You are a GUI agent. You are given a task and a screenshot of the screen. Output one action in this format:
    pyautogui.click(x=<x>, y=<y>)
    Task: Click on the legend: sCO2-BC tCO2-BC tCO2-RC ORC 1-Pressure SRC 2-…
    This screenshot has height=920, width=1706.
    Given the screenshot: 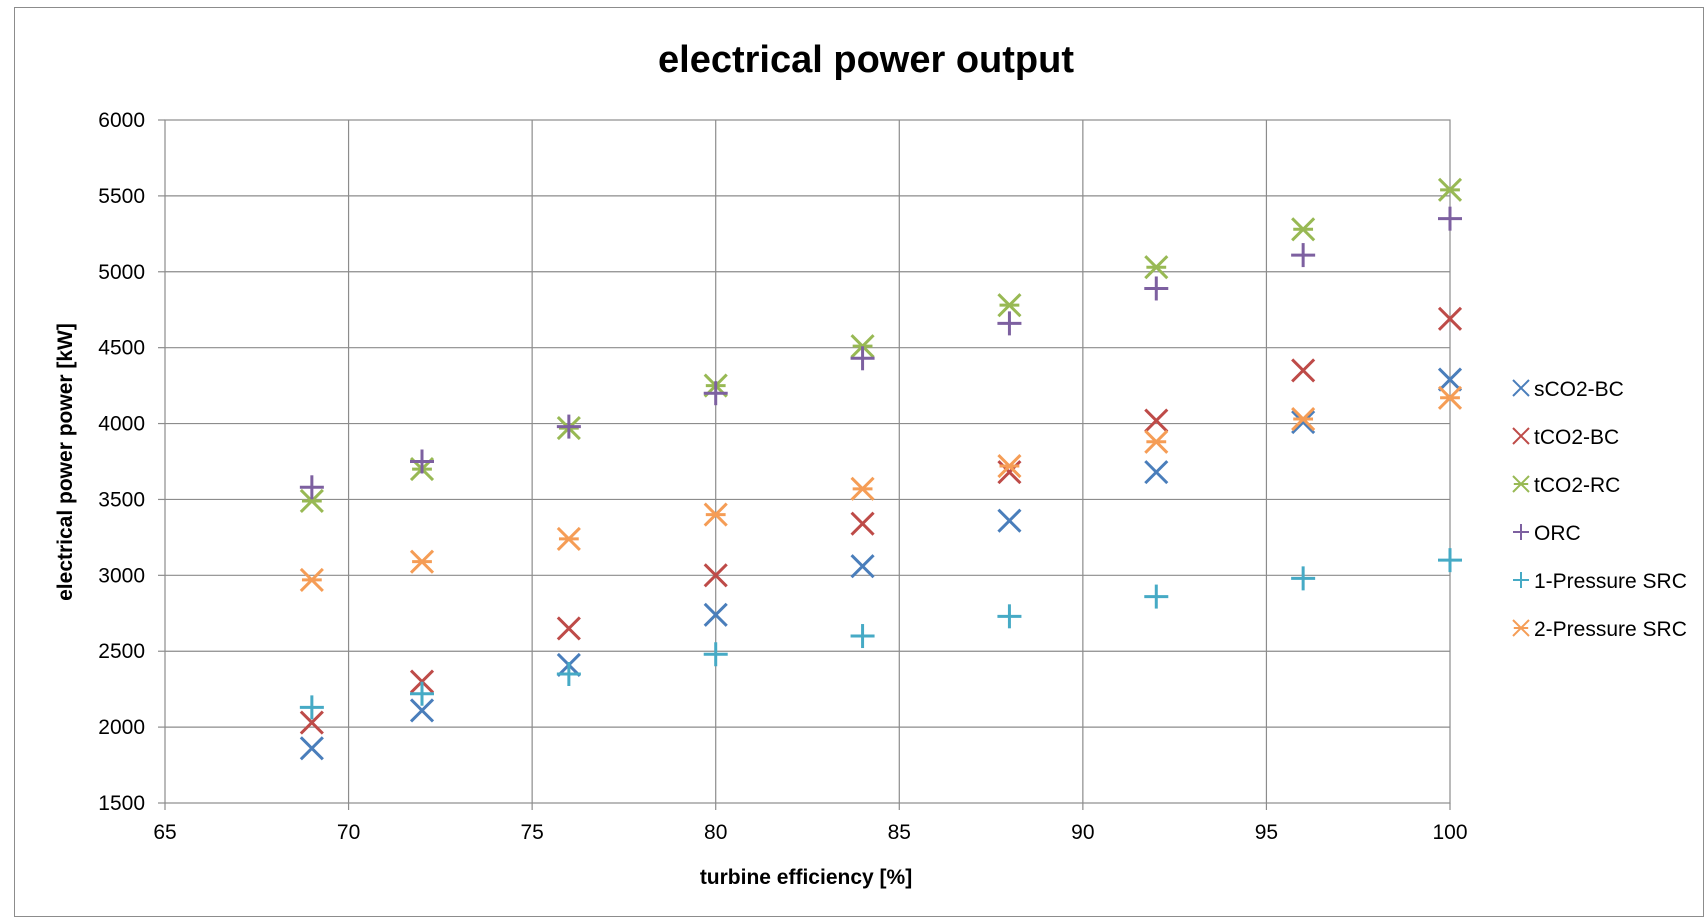 What is the action you would take?
    pyautogui.click(x=1599, y=509)
    